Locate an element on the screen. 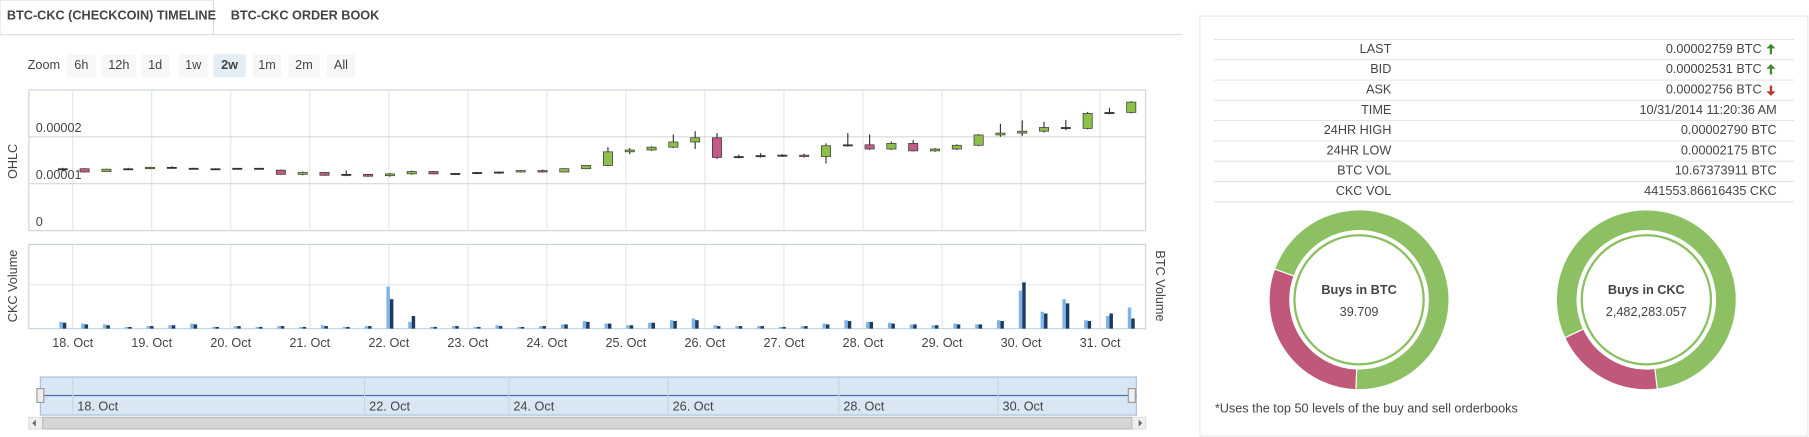  donut-title: Buys in BTC is located at coordinates (1358, 290).